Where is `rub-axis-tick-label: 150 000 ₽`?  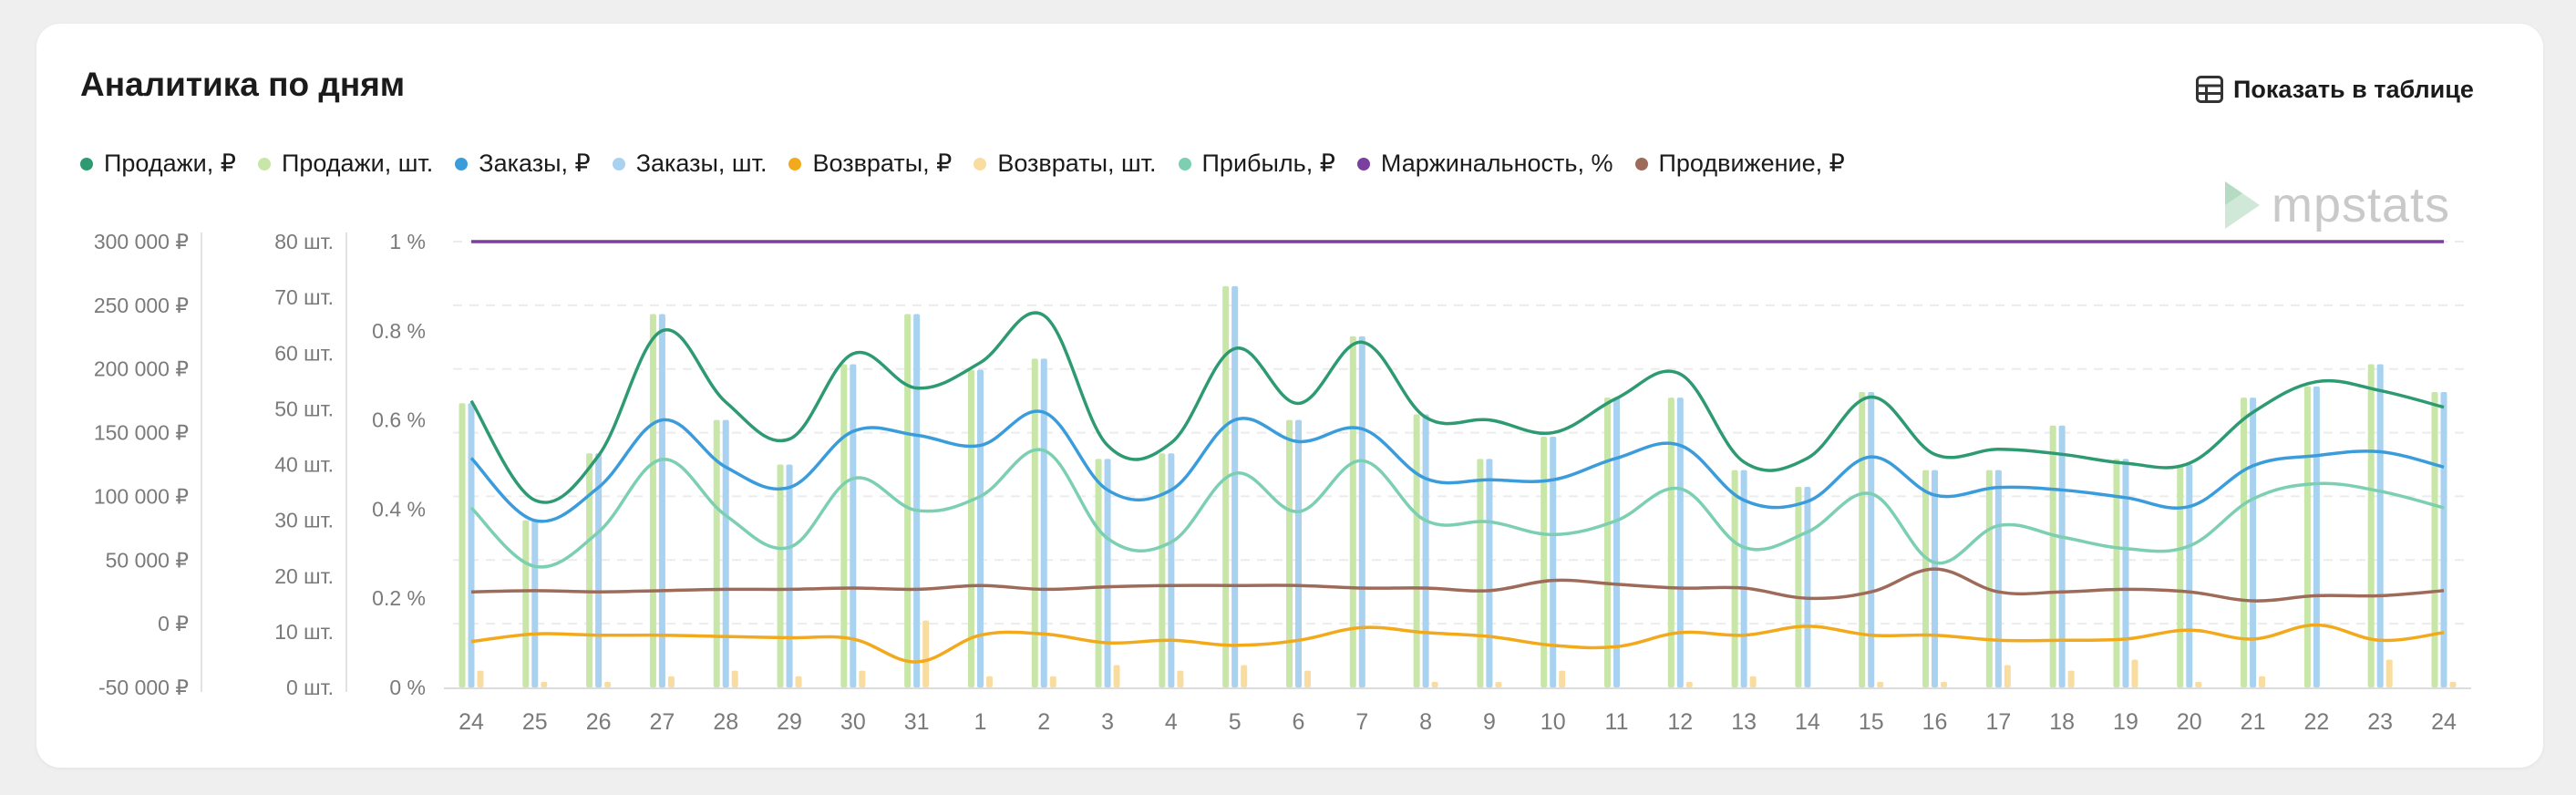 rub-axis-tick-label: 150 000 ₽ is located at coordinates (141, 433).